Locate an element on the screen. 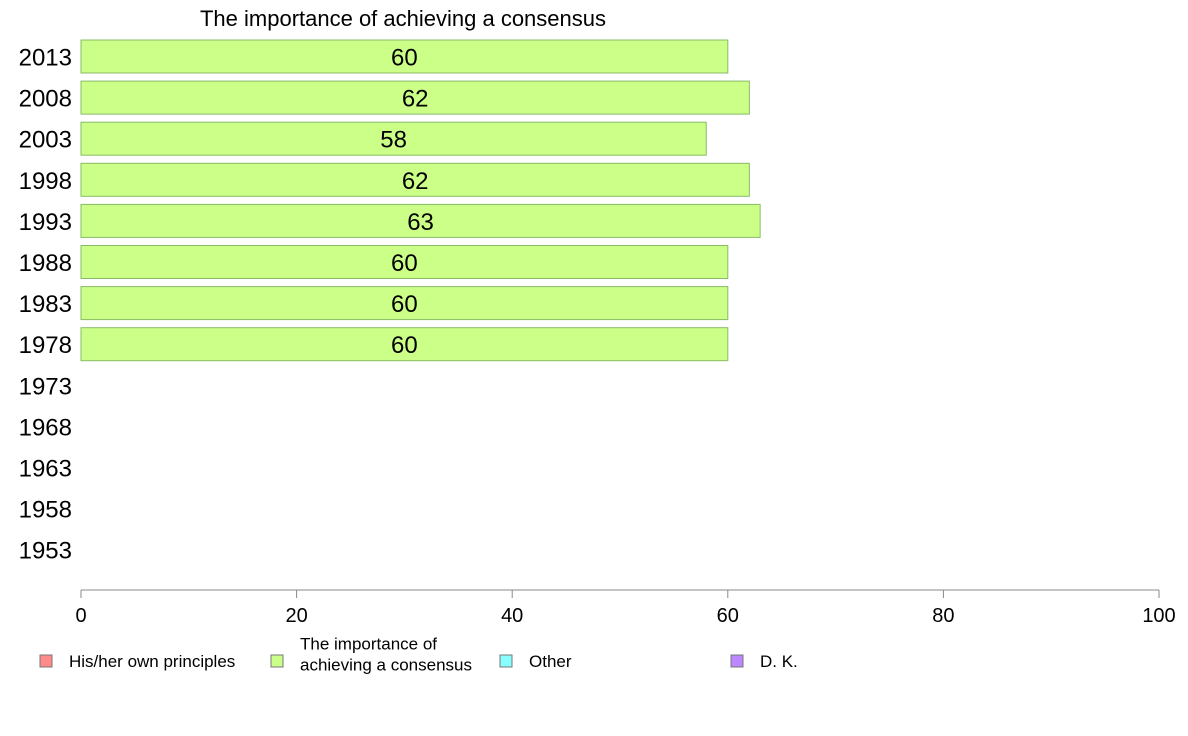 The image size is (1188, 736). legend-label: achieving a consensus is located at coordinates (386, 665).